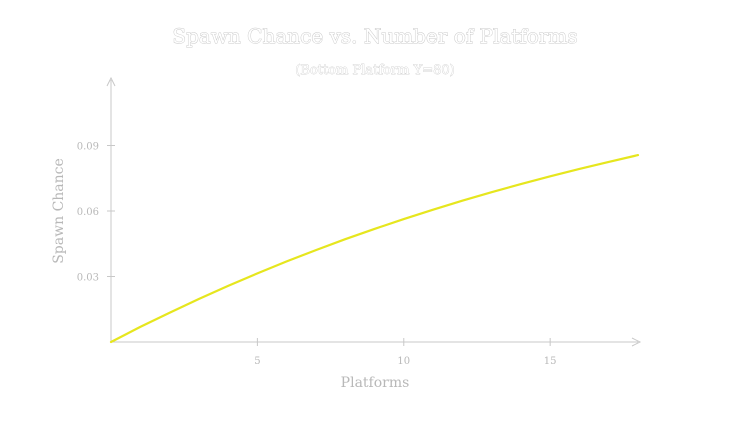 Image resolution: width=750 pixels, height=422 pixels. What do you see at coordinates (257, 361) in the screenshot?
I see `x-tick-label: 5` at bounding box center [257, 361].